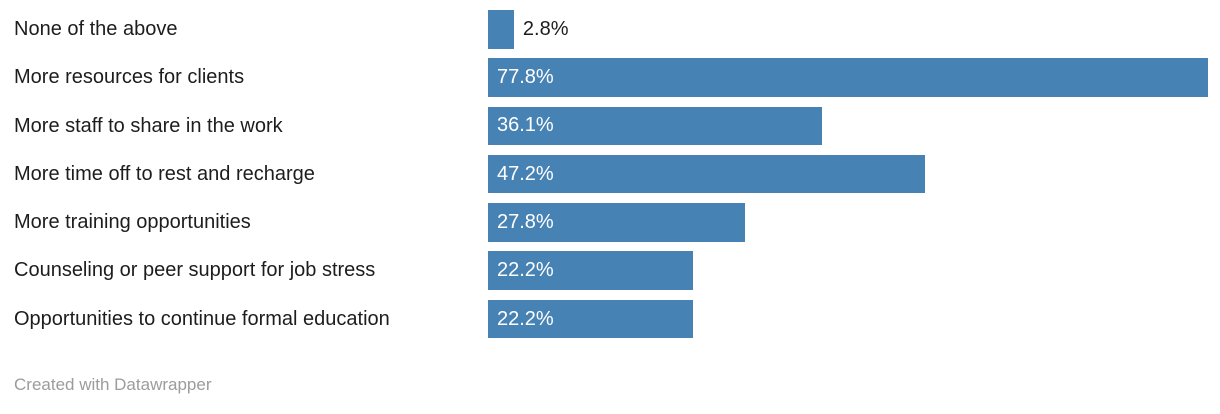  I want to click on chart-row: More training opportunities 27.8%, so click(611, 222).